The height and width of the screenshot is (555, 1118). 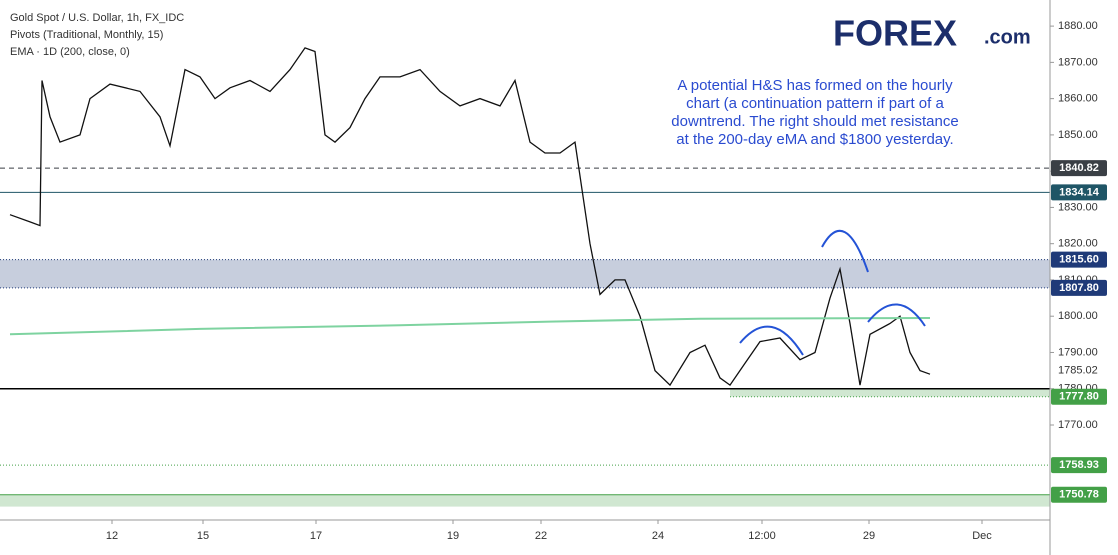 I want to click on level-label: 1834.14, so click(x=1079, y=192).